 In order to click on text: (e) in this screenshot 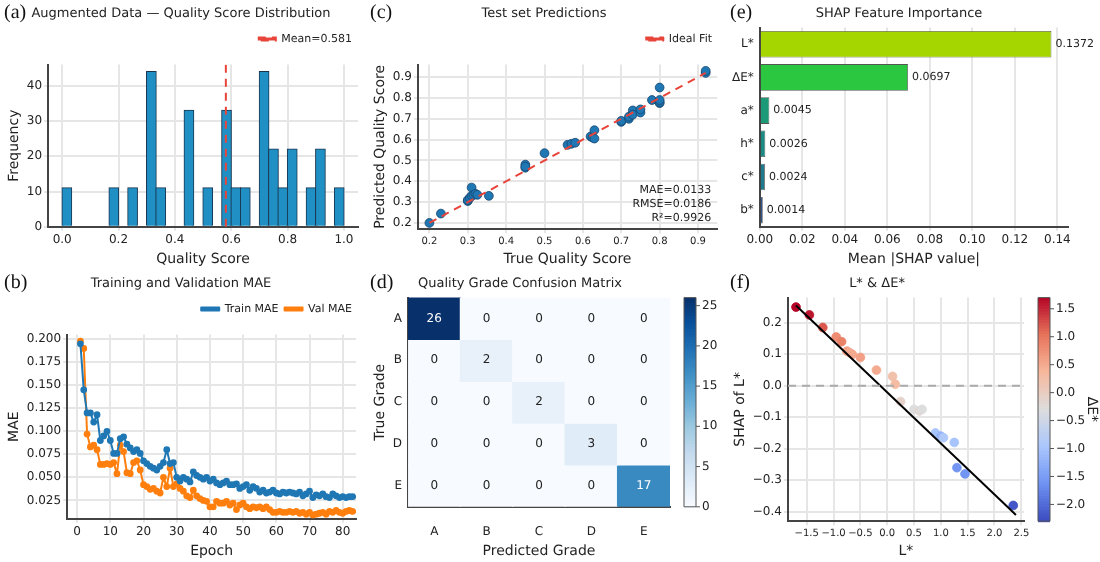, I will do `click(741, 13)`.